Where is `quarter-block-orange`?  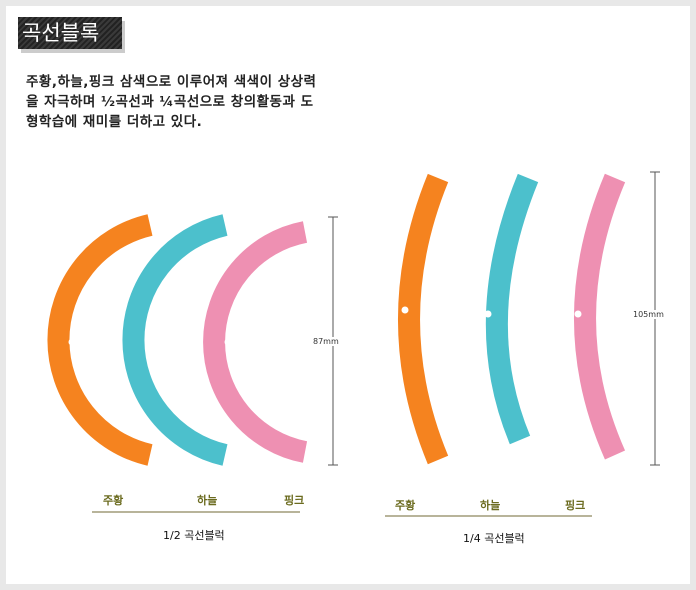
quarter-block-orange is located at coordinates (423, 319).